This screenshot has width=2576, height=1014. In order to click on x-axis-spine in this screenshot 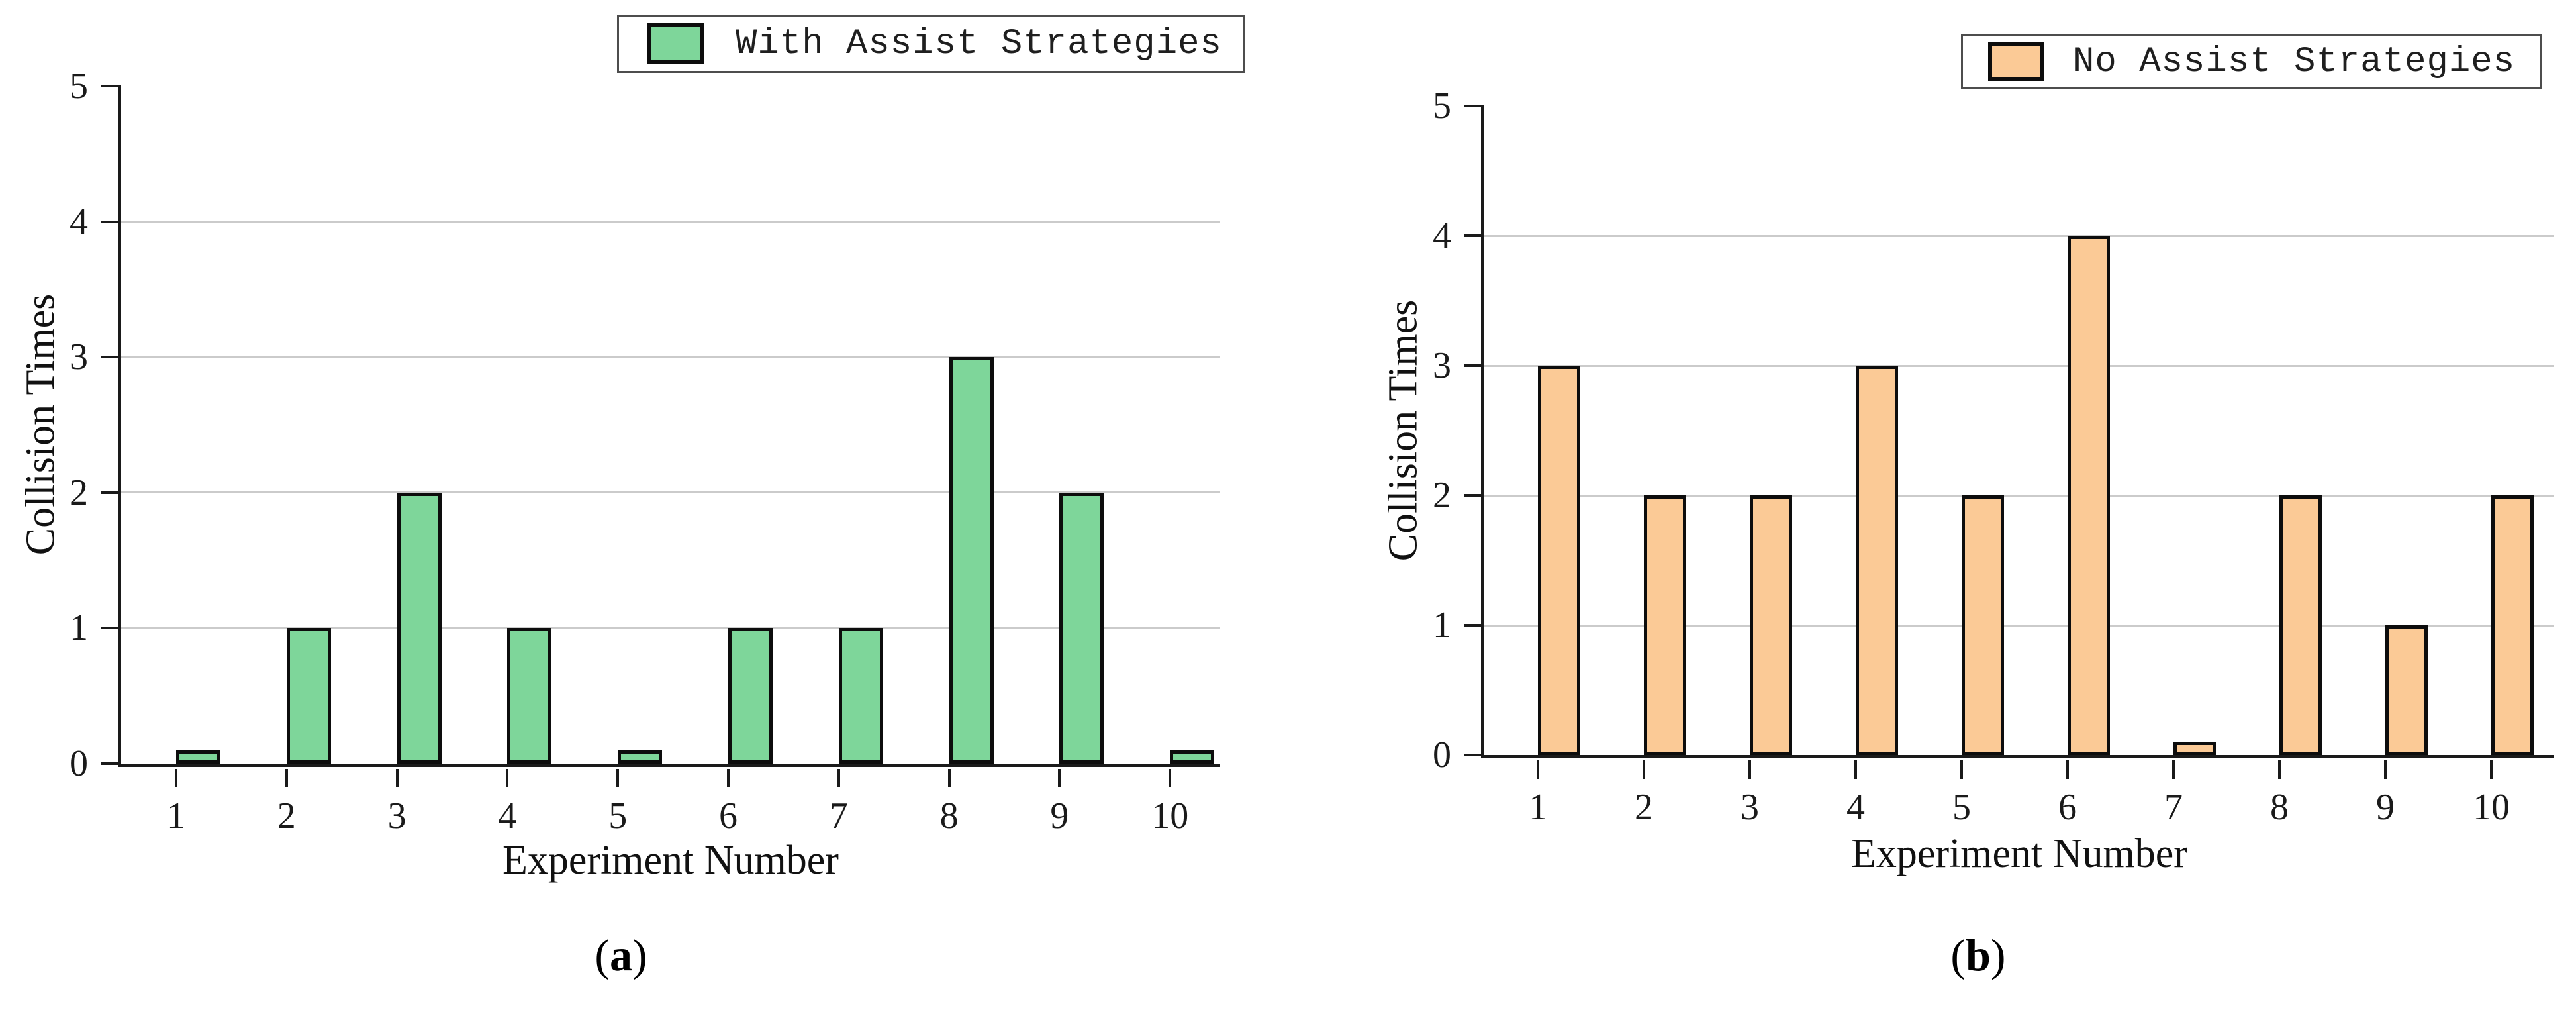, I will do `click(2017, 756)`.